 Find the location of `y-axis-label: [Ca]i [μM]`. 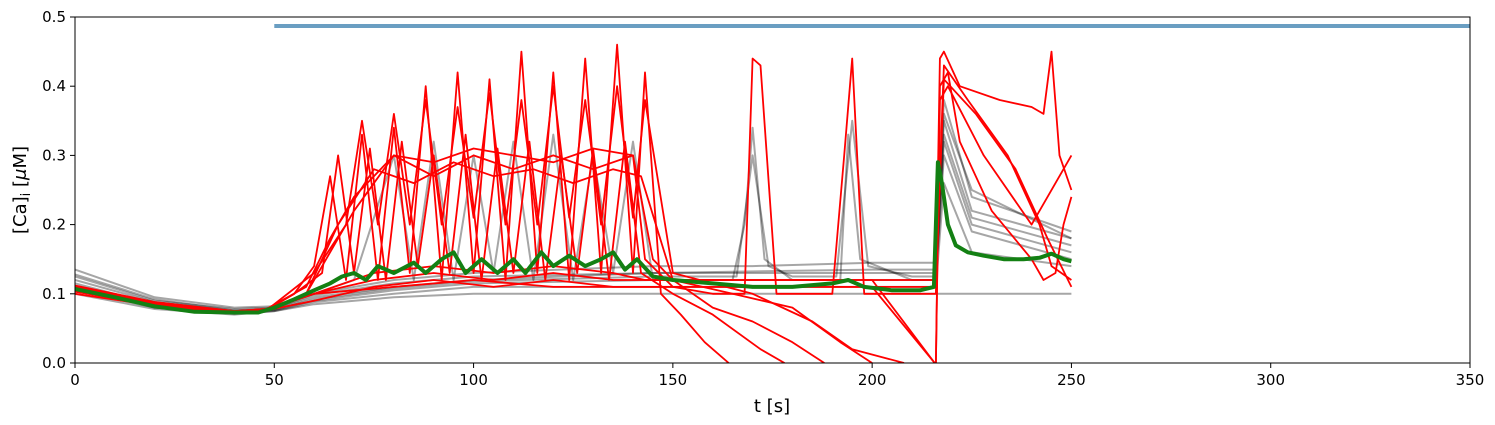

y-axis-label: [Ca]i [μM] is located at coordinates (22, 190).